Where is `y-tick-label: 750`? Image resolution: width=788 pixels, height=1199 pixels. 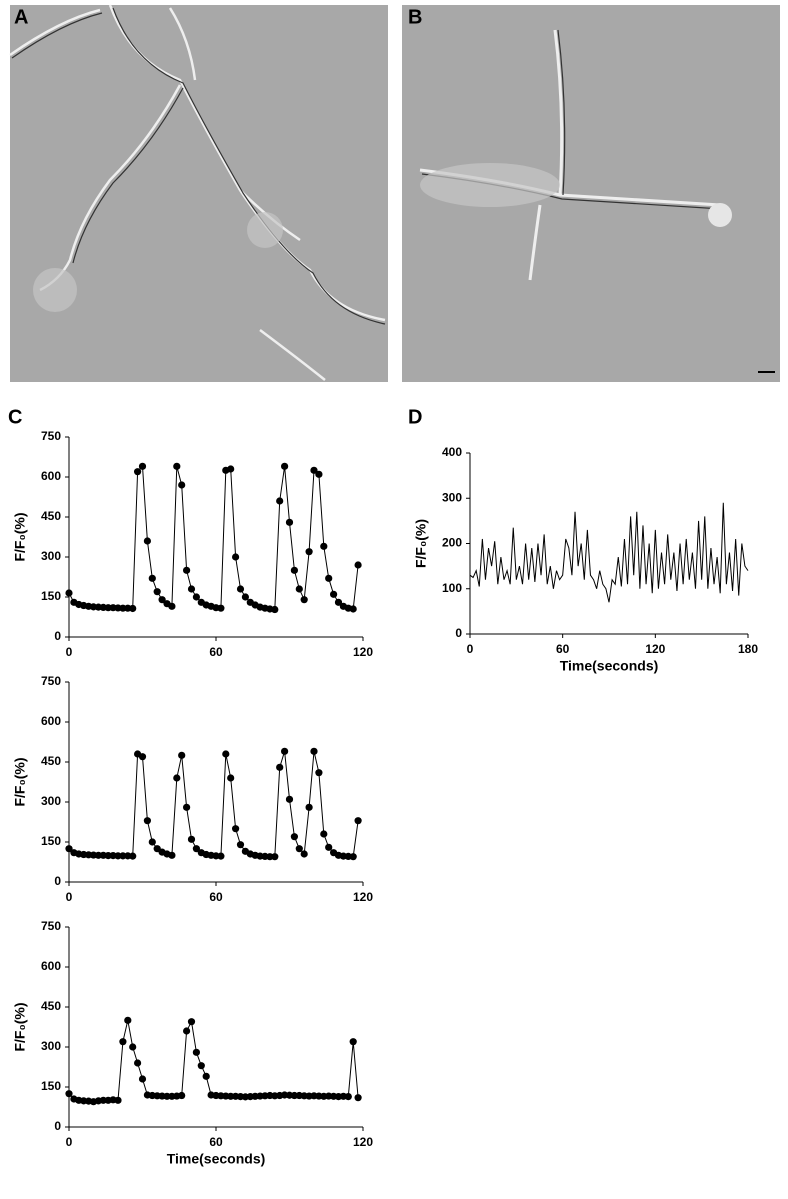
y-tick-label: 750 is located at coordinates (51, 681).